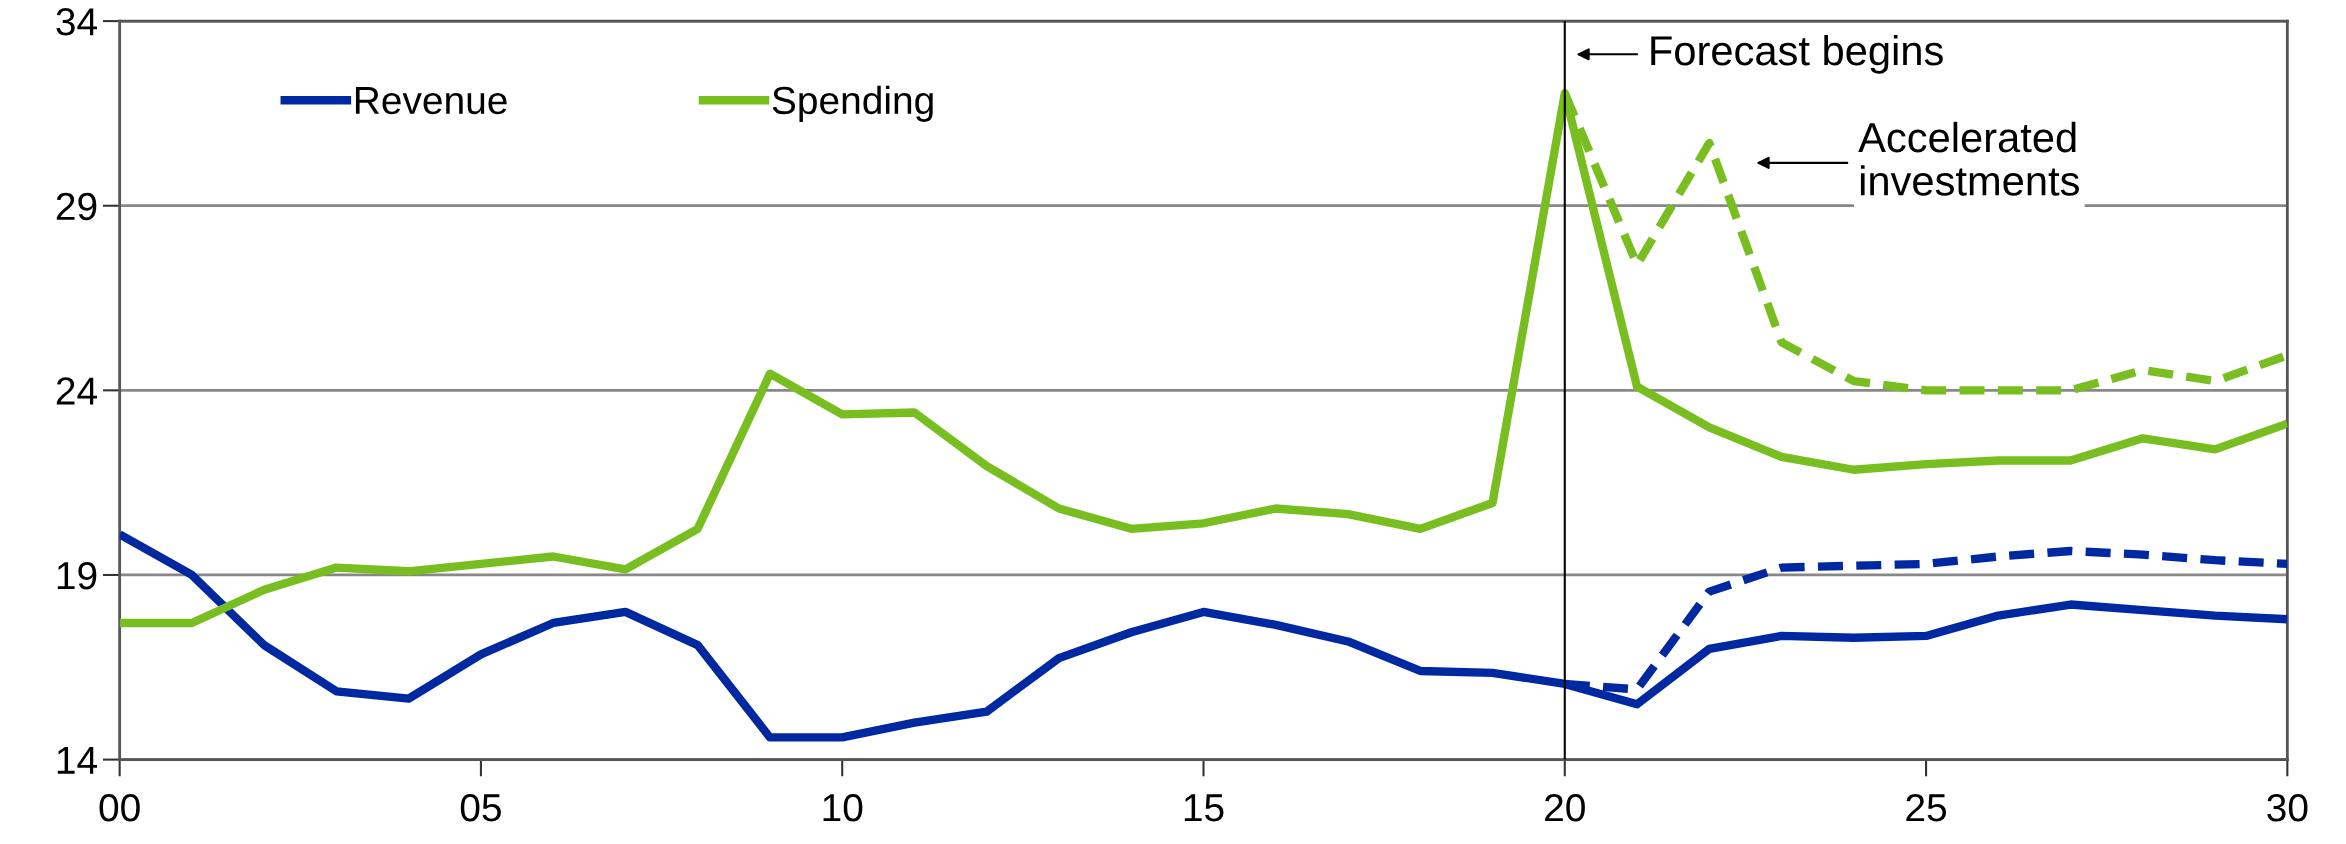 This screenshot has height=844, width=2346. Describe the element at coordinates (852, 103) in the screenshot. I see `legend-label: Spending` at that location.